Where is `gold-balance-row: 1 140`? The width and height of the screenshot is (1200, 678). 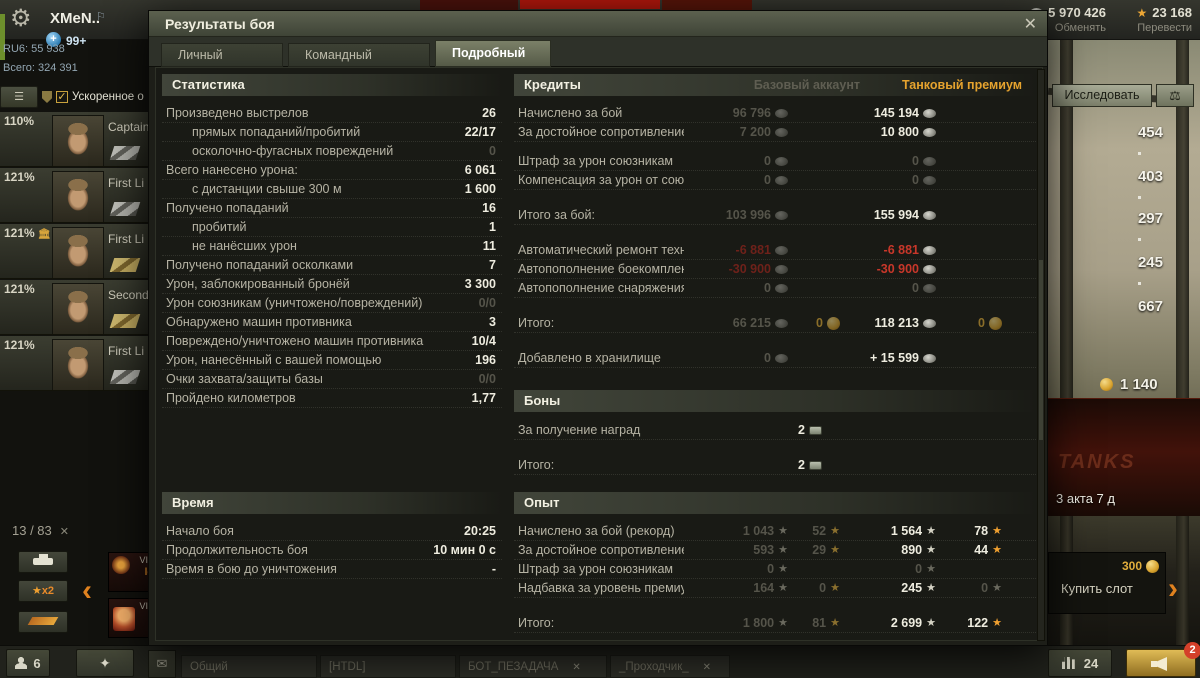
gold-balance-row: 1 140 is located at coordinates (1129, 384).